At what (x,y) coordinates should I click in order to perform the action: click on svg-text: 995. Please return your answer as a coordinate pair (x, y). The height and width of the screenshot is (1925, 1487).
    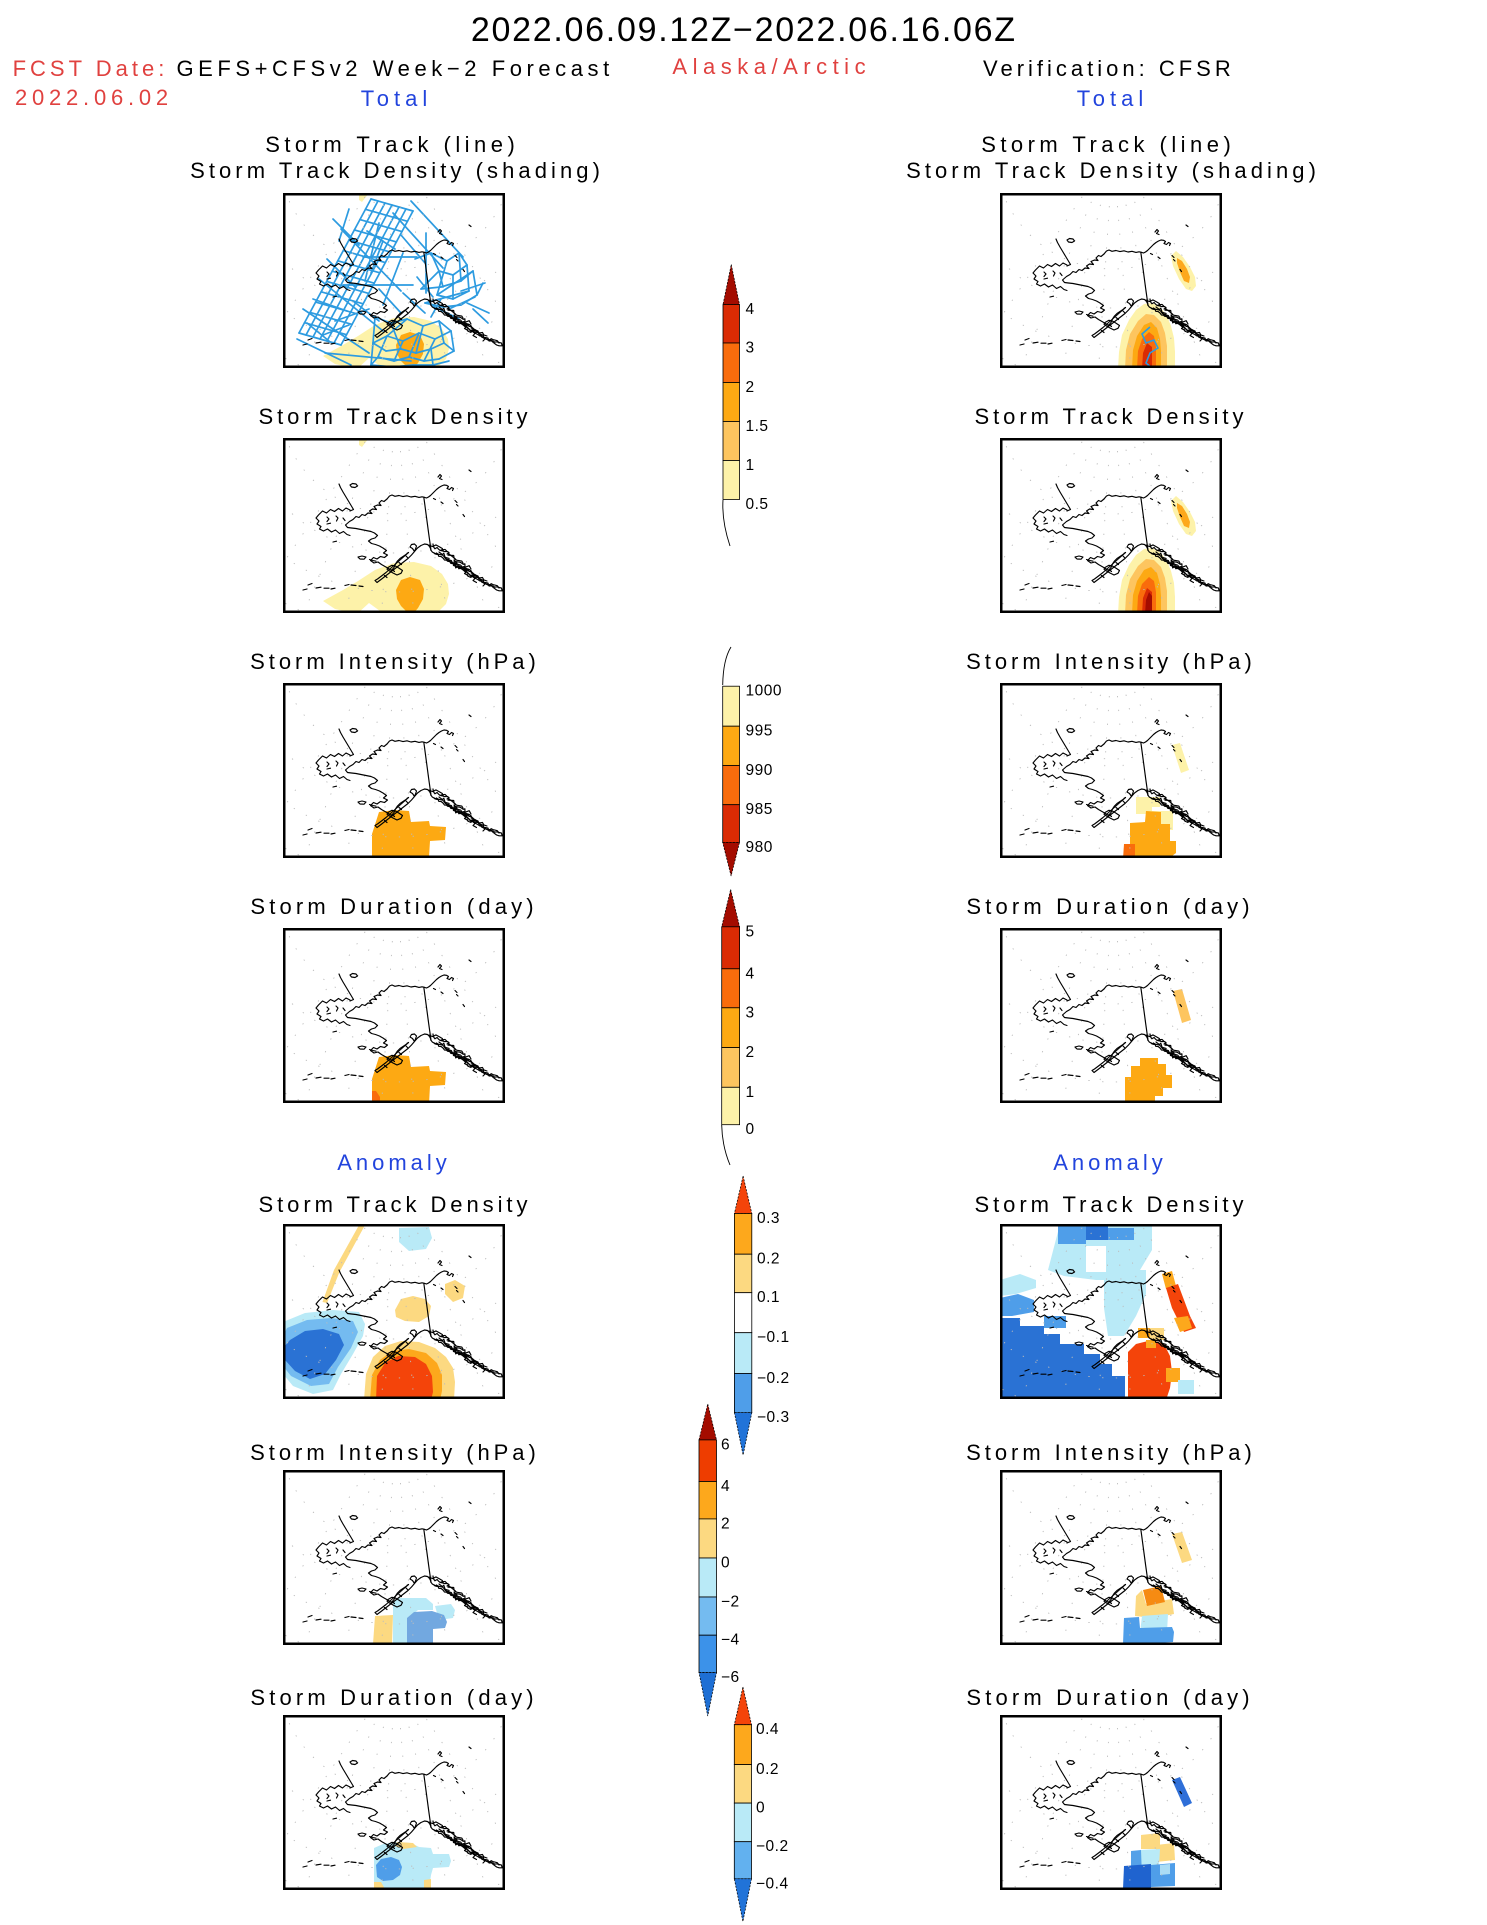
    Looking at the image, I should click on (759, 731).